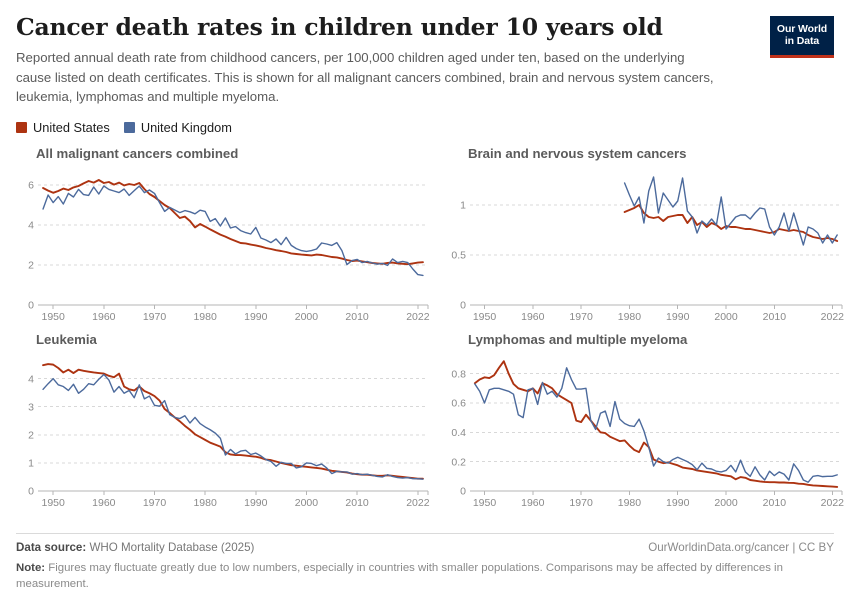 The width and height of the screenshot is (850, 600). Describe the element at coordinates (170, 547) in the screenshot. I see `data-source-value: WHO Mortality Database (2025)` at that location.